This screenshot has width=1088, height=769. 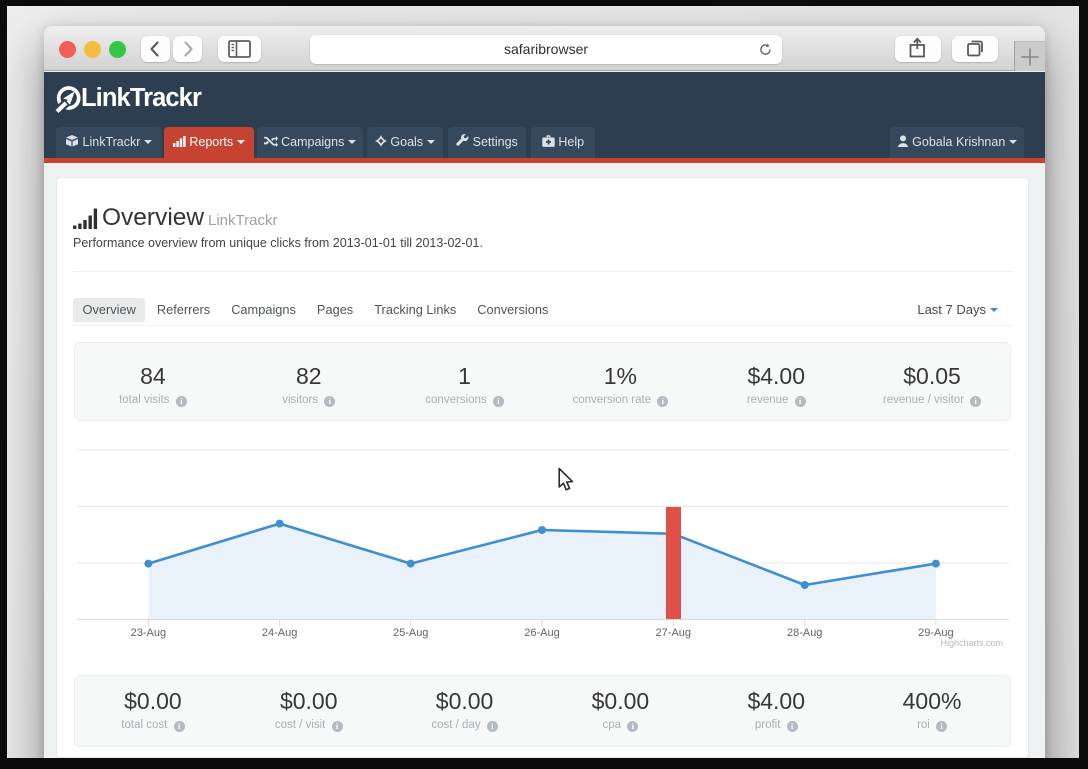 I want to click on svg-text: 25-Aug, so click(x=410, y=633).